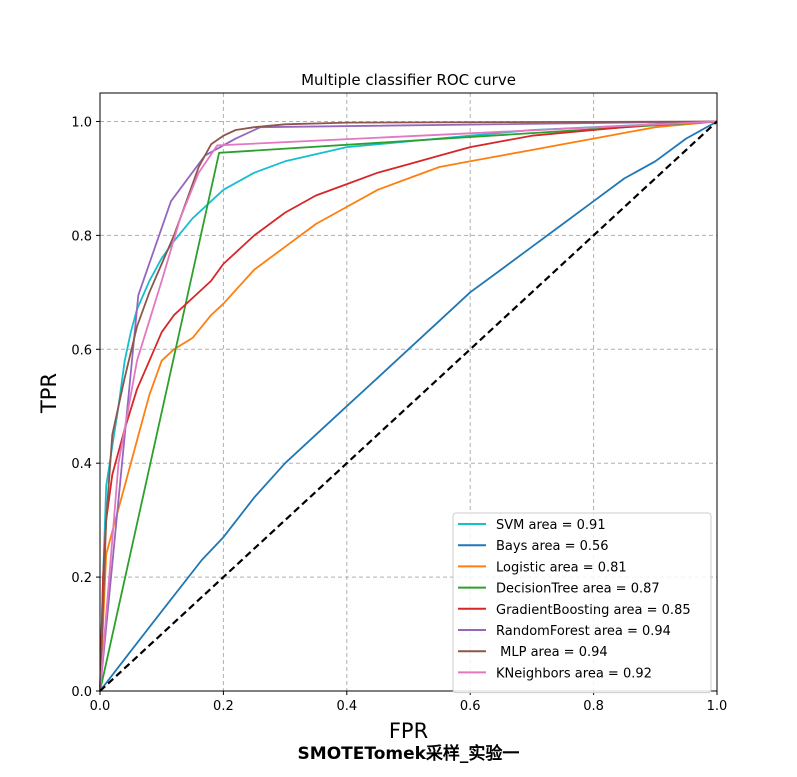 This screenshot has height=777, width=797. Describe the element at coordinates (81, 692) in the screenshot. I see `y-tick-label: 0.0` at that location.